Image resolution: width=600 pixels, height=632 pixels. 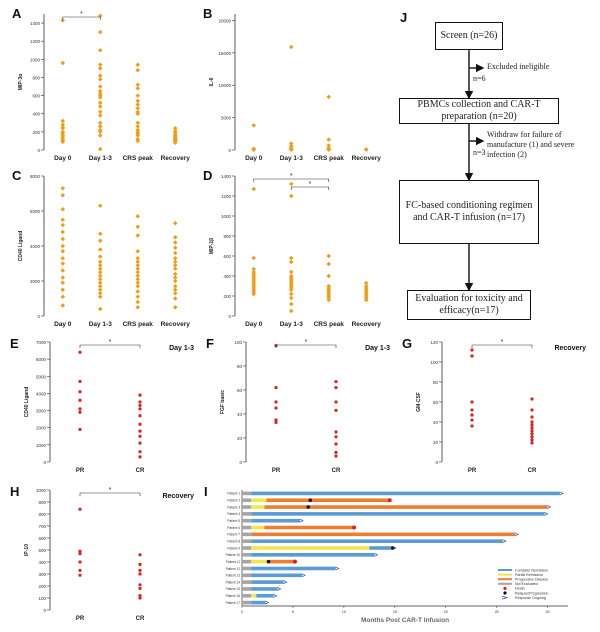 What do you see at coordinates (505, 597) in the screenshot?
I see `legend-swatch` at bounding box center [505, 597].